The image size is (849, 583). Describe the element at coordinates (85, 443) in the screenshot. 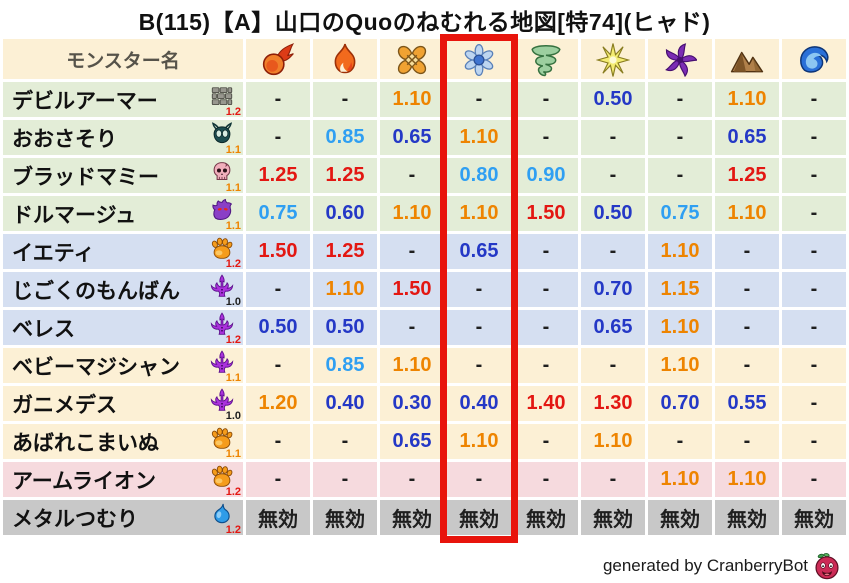

I see `monster-name: あばれこまいぬ` at that location.